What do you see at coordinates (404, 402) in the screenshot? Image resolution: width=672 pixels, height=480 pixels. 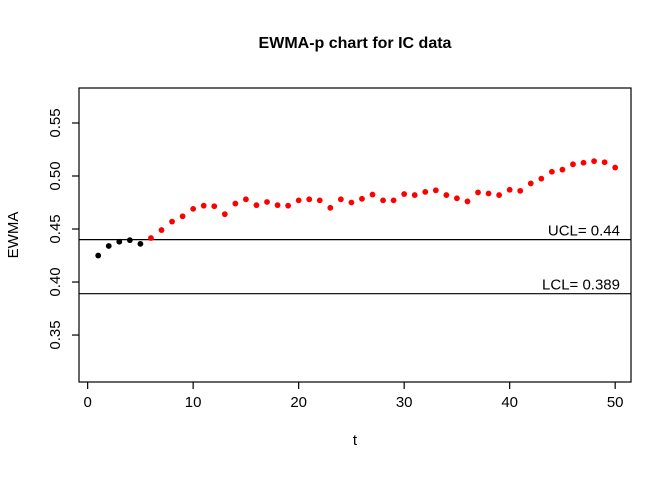 I see `x-tick-label: 30` at bounding box center [404, 402].